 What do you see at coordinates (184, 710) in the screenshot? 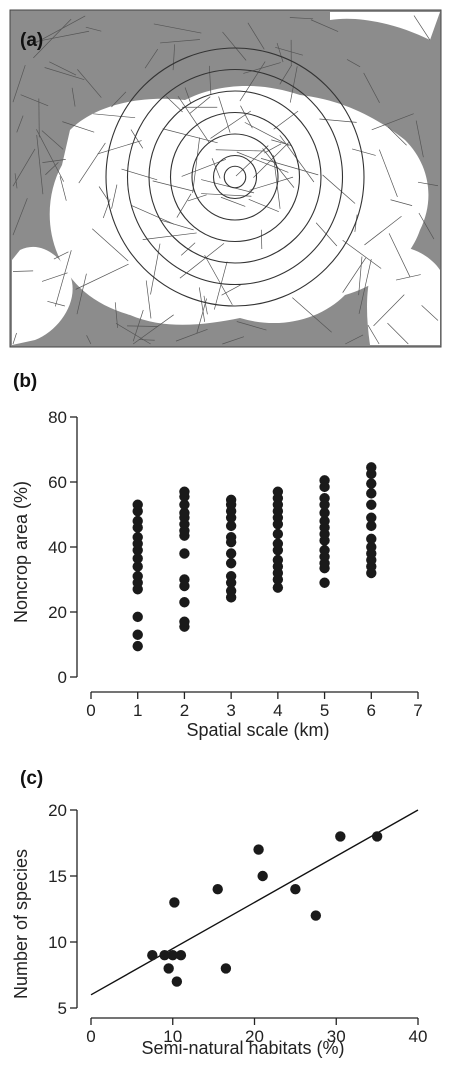
I see `x-tick-label: 2` at bounding box center [184, 710].